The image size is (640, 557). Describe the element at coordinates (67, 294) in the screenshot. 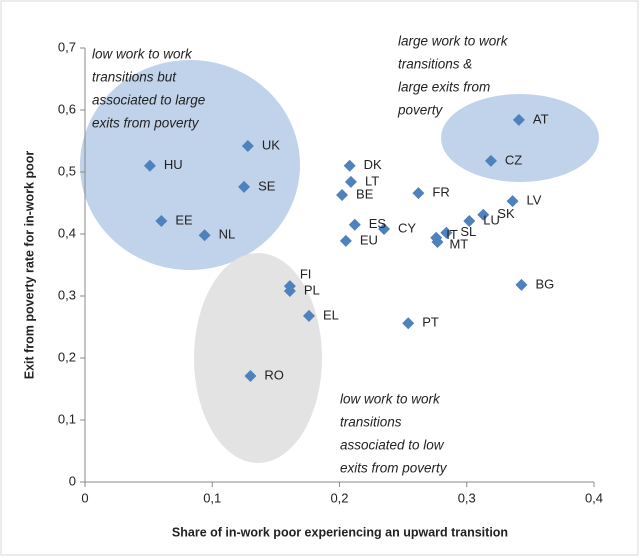

I see `y-tick-label: 0,3` at that location.